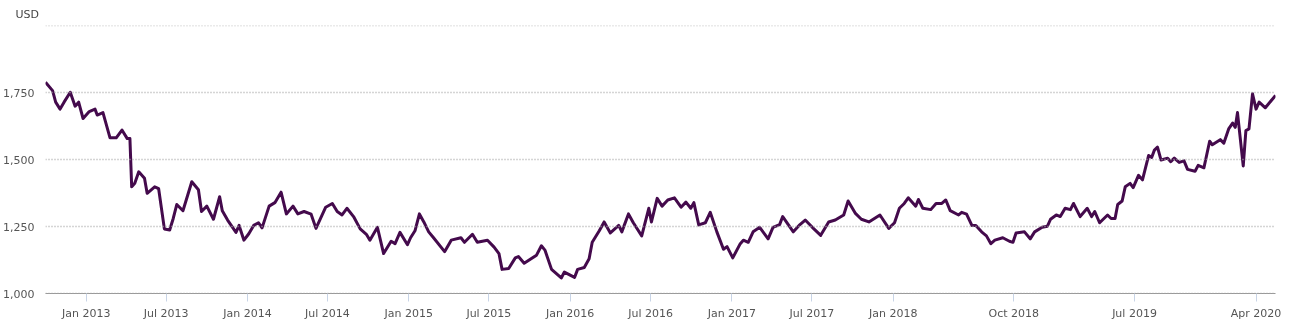 This screenshot has height=327, width=1315. Describe the element at coordinates (19, 160) in the screenshot. I see `y-tick-label: 1,500` at that location.